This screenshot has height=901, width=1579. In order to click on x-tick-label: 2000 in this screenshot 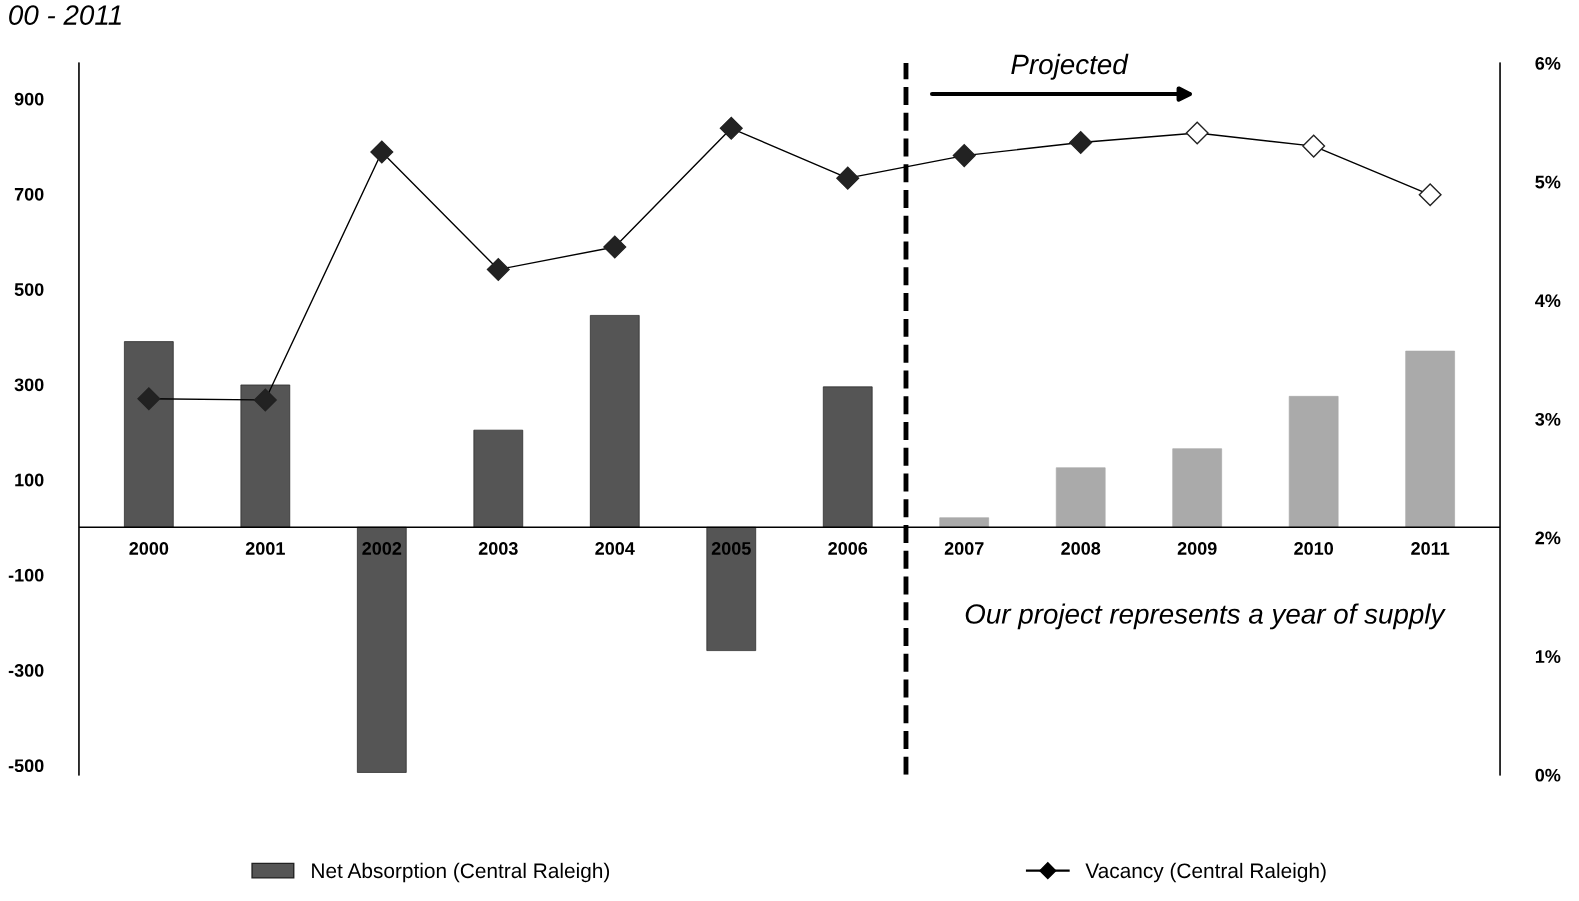, I will do `click(149, 548)`.